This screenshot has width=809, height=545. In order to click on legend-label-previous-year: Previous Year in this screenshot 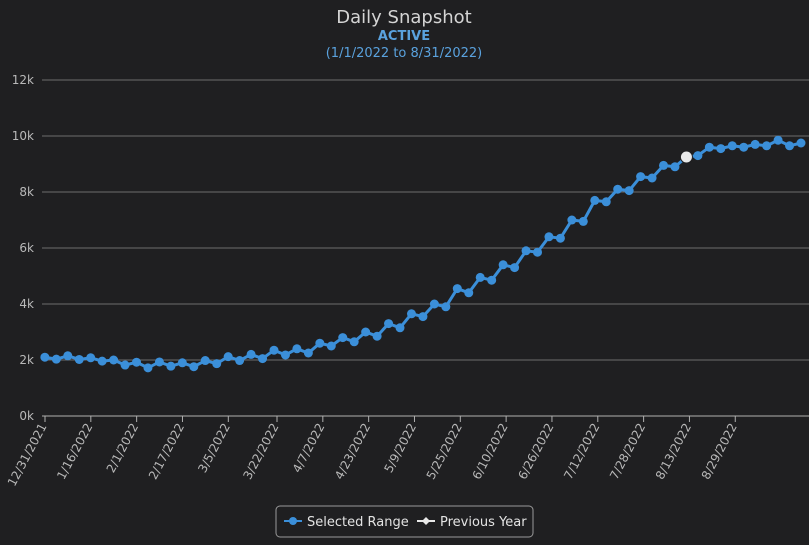, I will do `click(483, 522)`.